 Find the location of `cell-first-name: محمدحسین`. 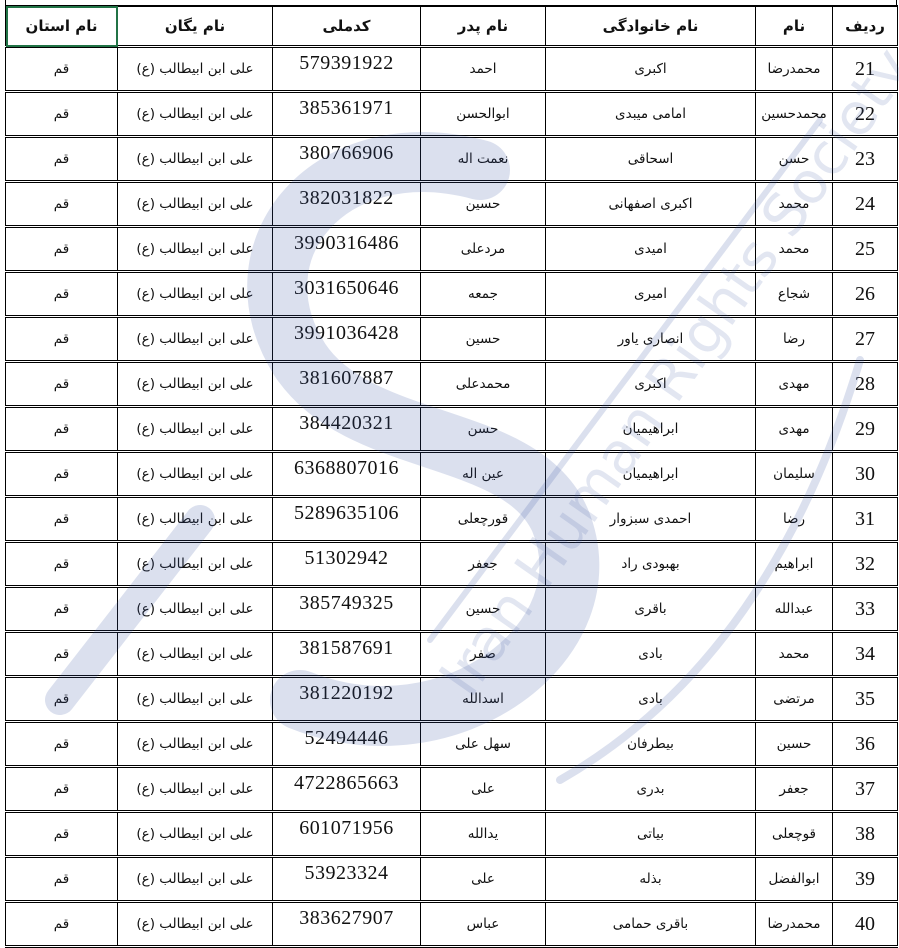

cell-first-name: محمدحسین is located at coordinates (794, 114).